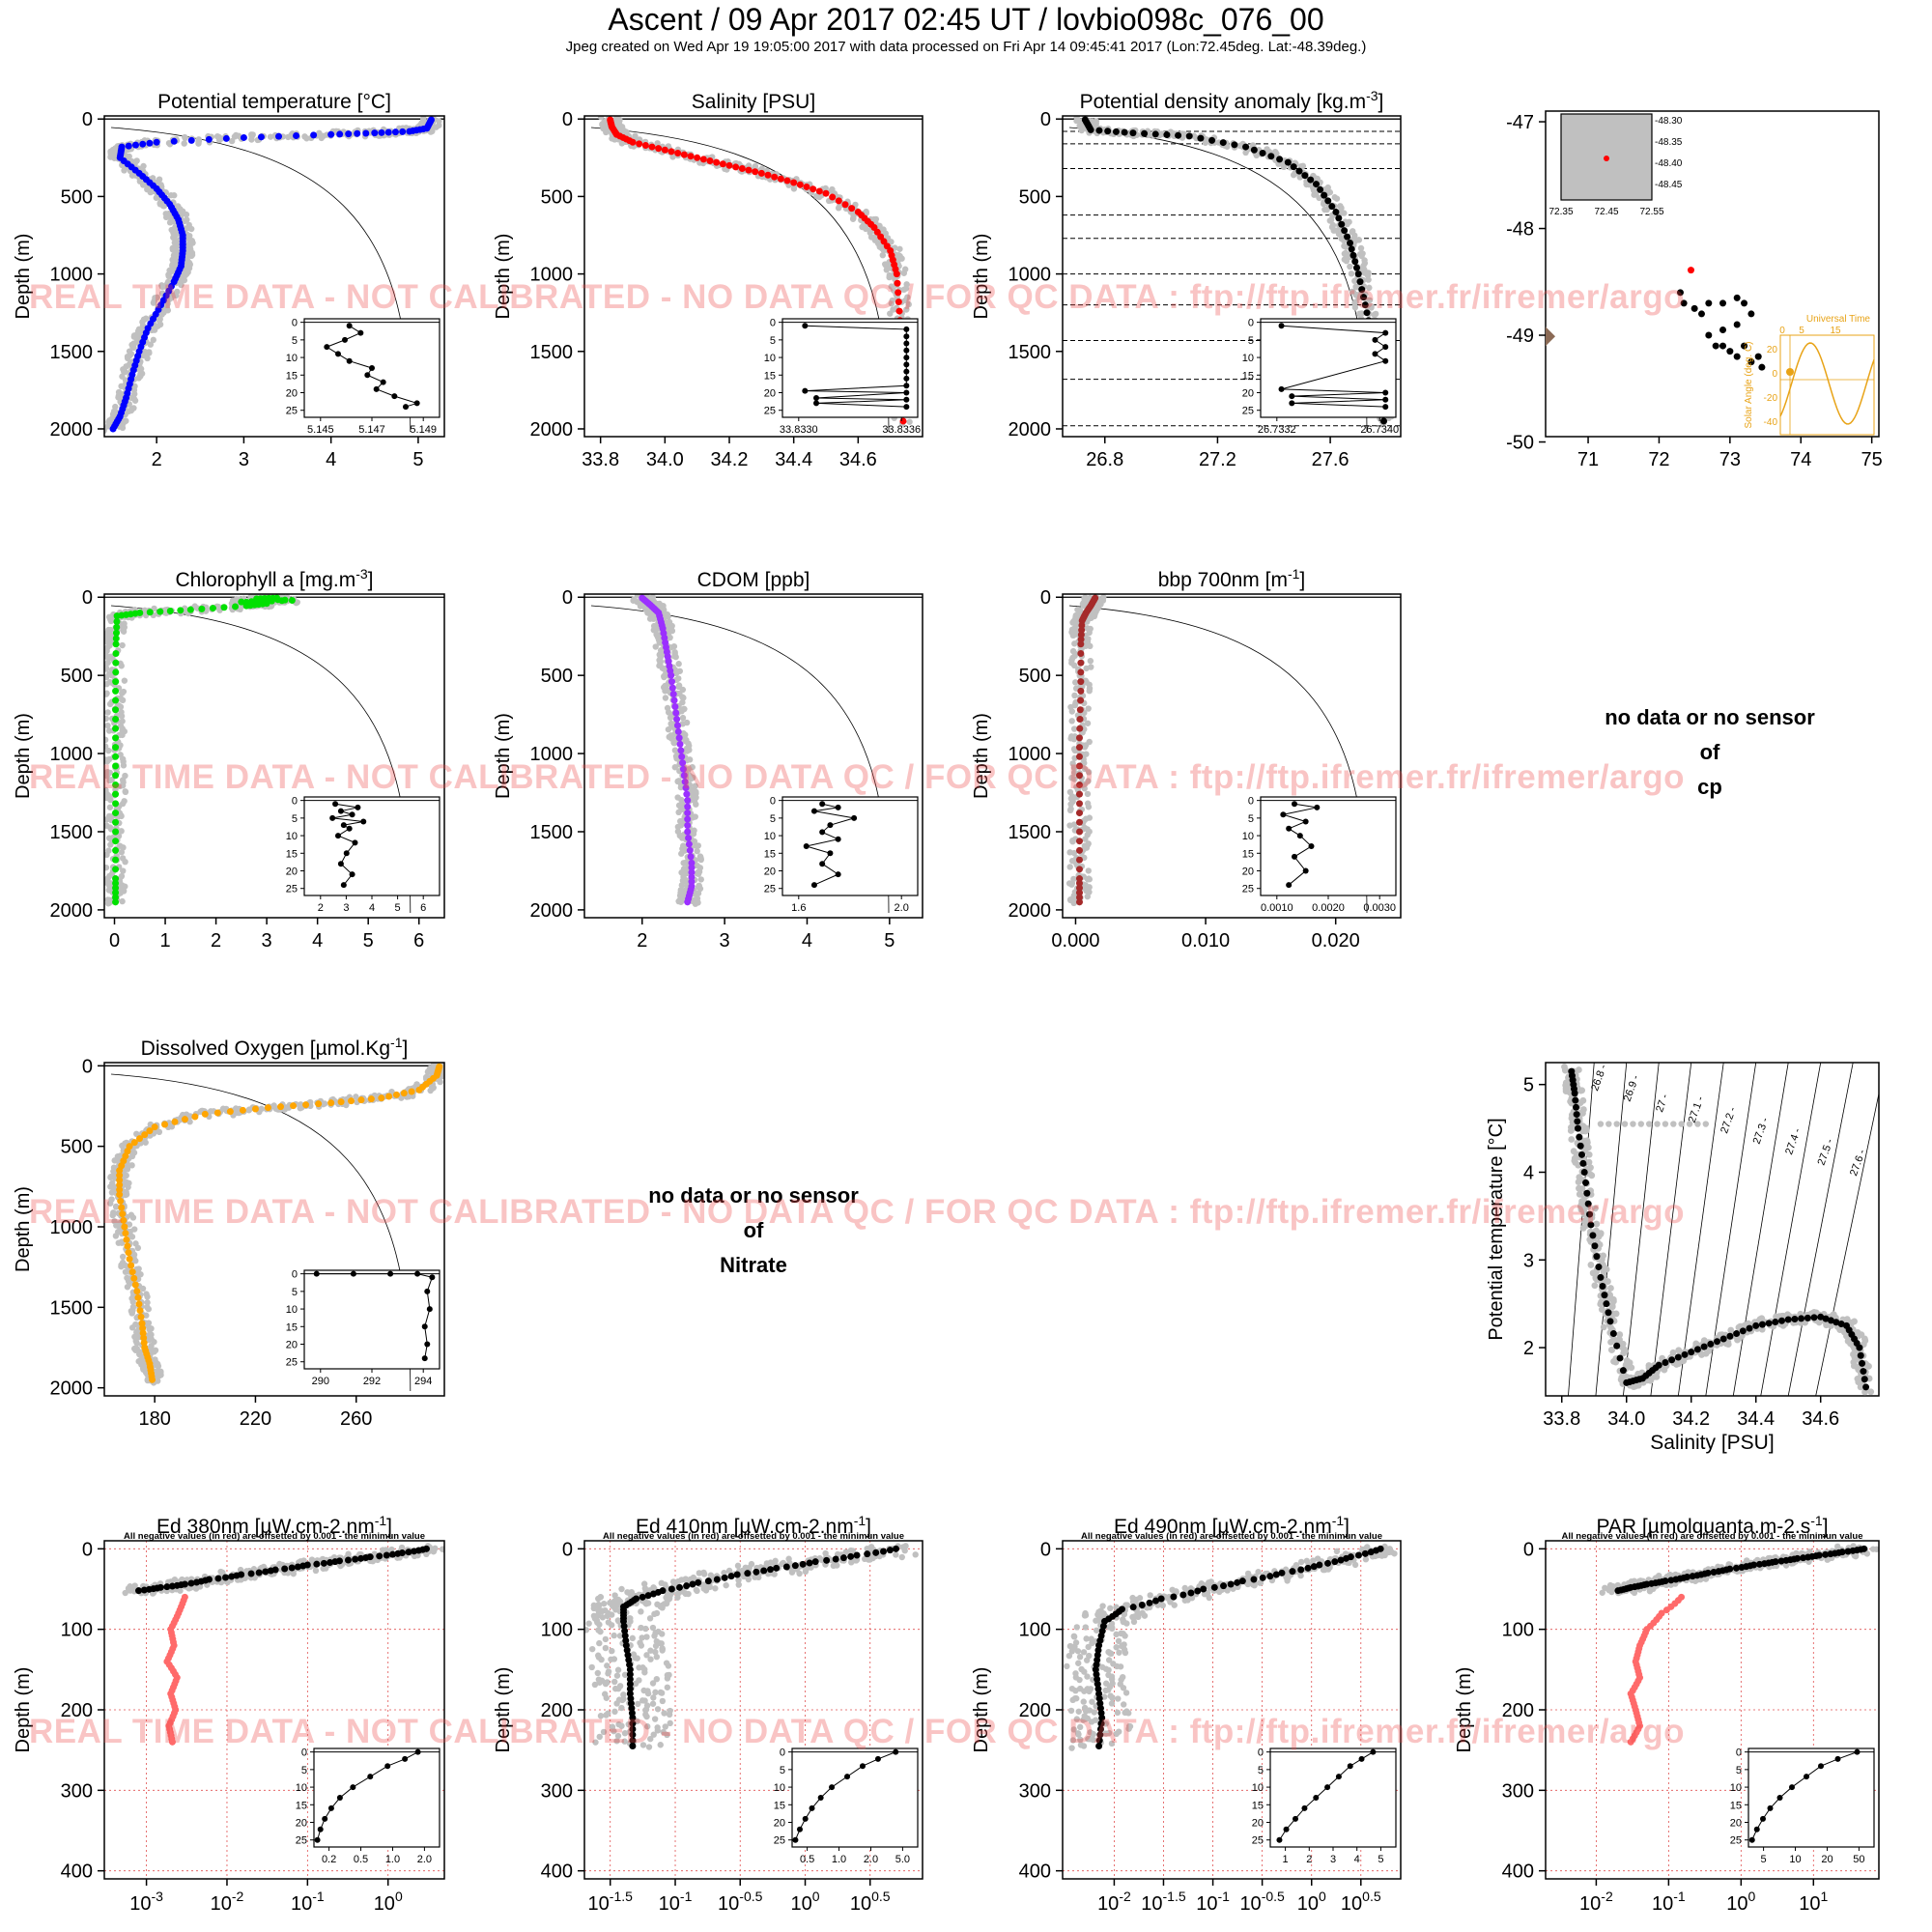  What do you see at coordinates (388, 1902) in the screenshot?
I see `ed380-xtick-label: 100` at bounding box center [388, 1902].